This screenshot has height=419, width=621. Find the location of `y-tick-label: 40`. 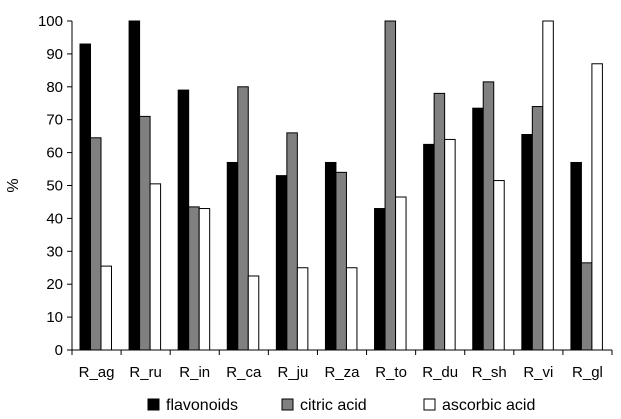

y-tick-label: 40 is located at coordinates (54, 218).